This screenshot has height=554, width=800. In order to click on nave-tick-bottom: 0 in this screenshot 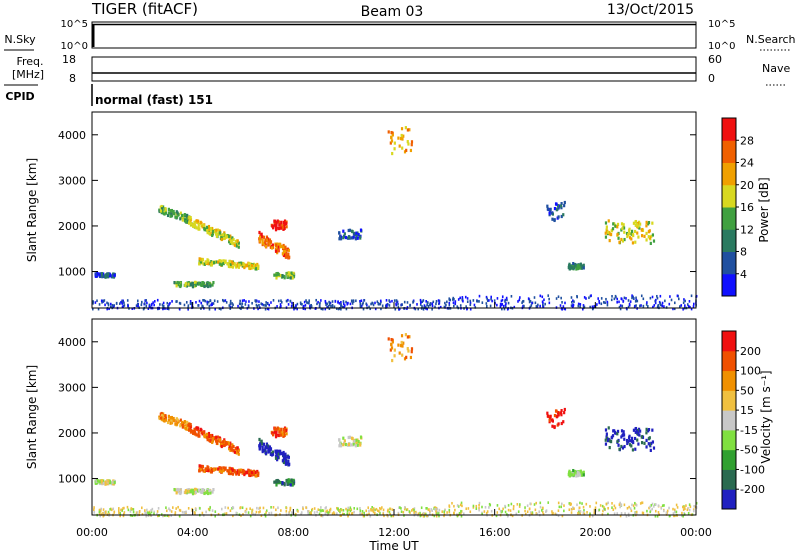, I will do `click(711, 78)`.